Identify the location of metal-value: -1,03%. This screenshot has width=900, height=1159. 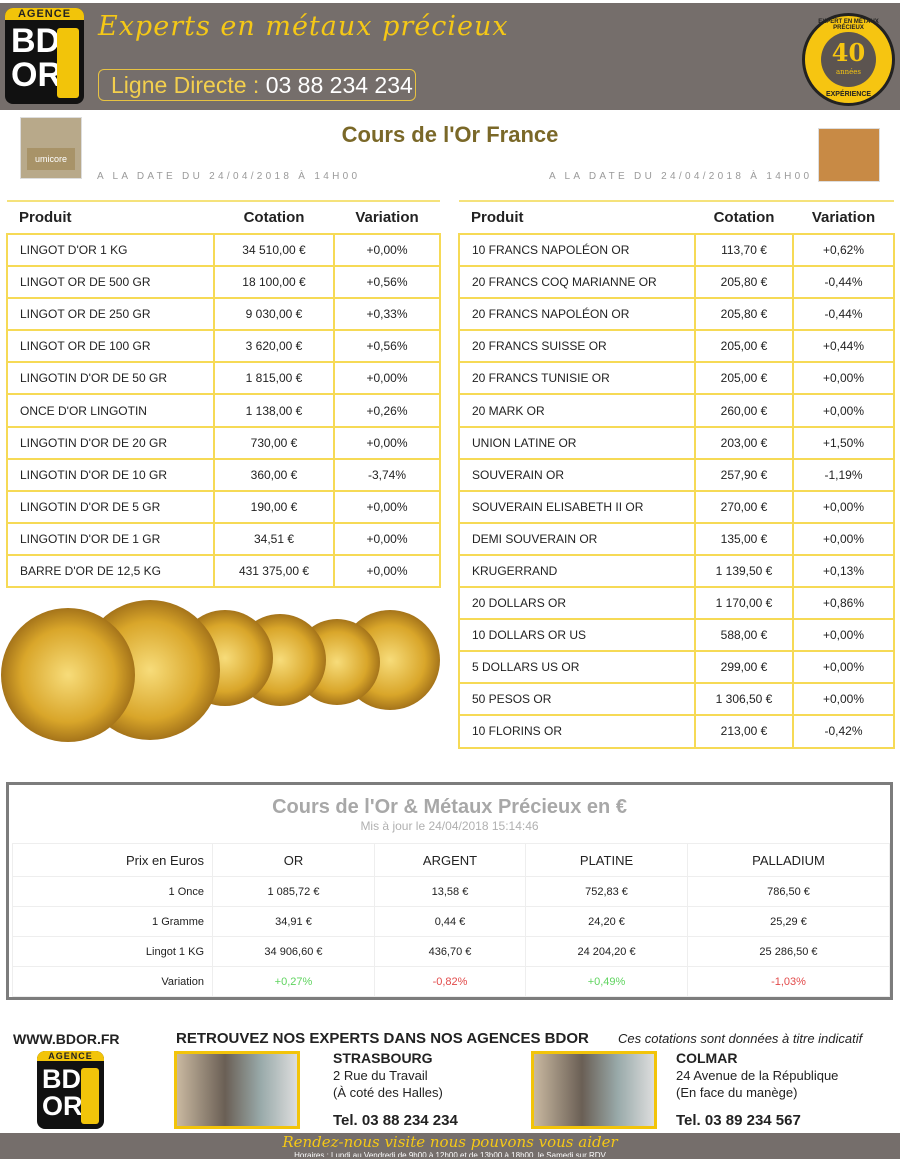
(788, 981).